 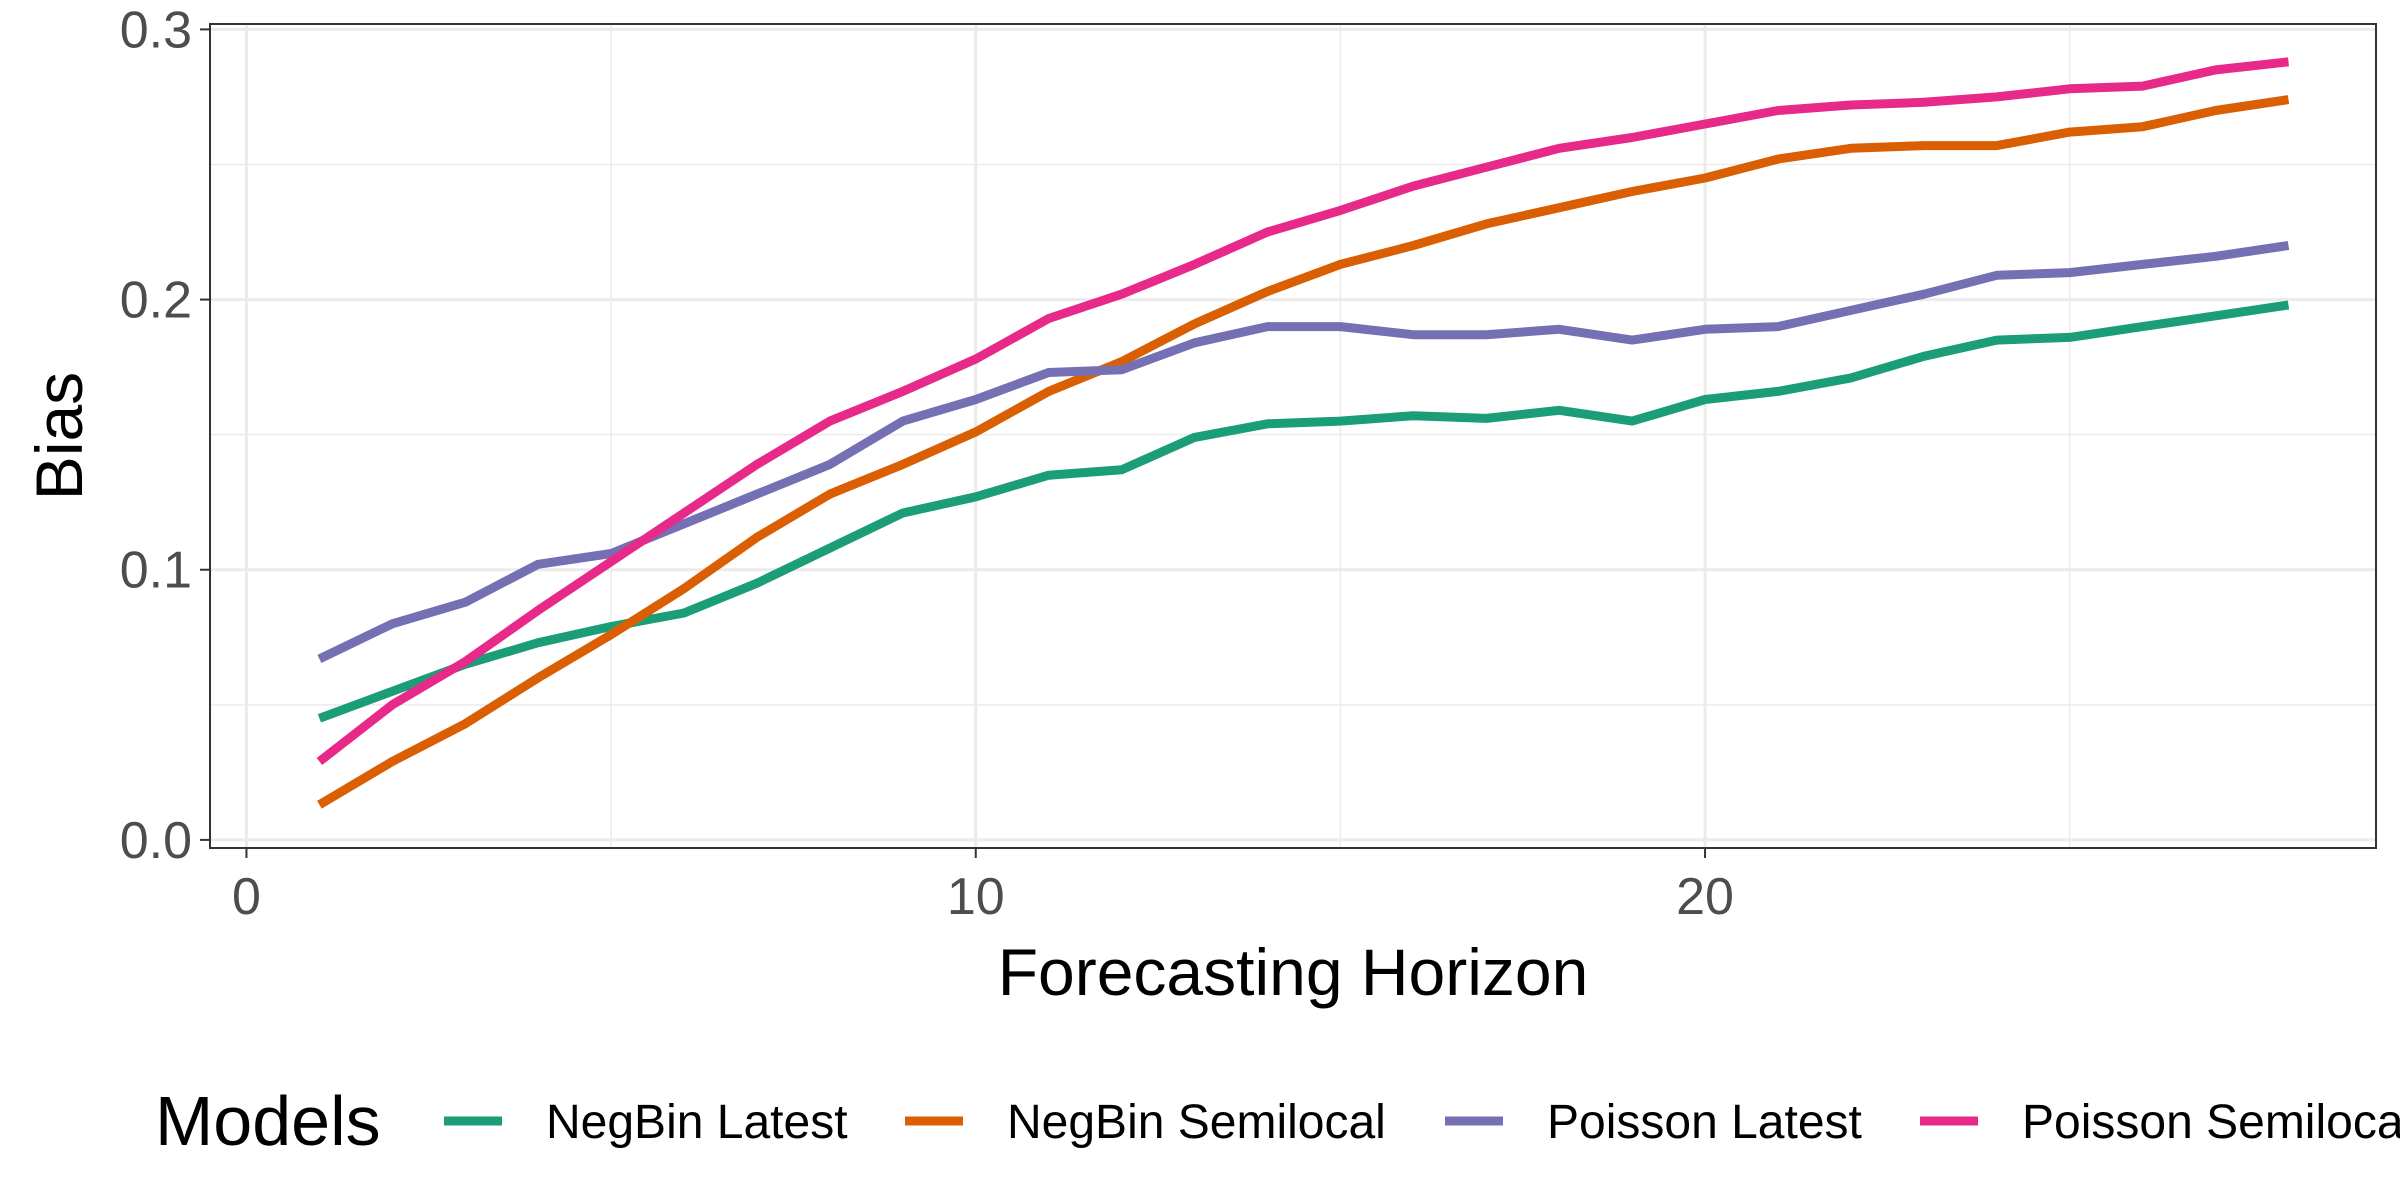 I want to click on legend-title: Models, so click(x=268, y=1121).